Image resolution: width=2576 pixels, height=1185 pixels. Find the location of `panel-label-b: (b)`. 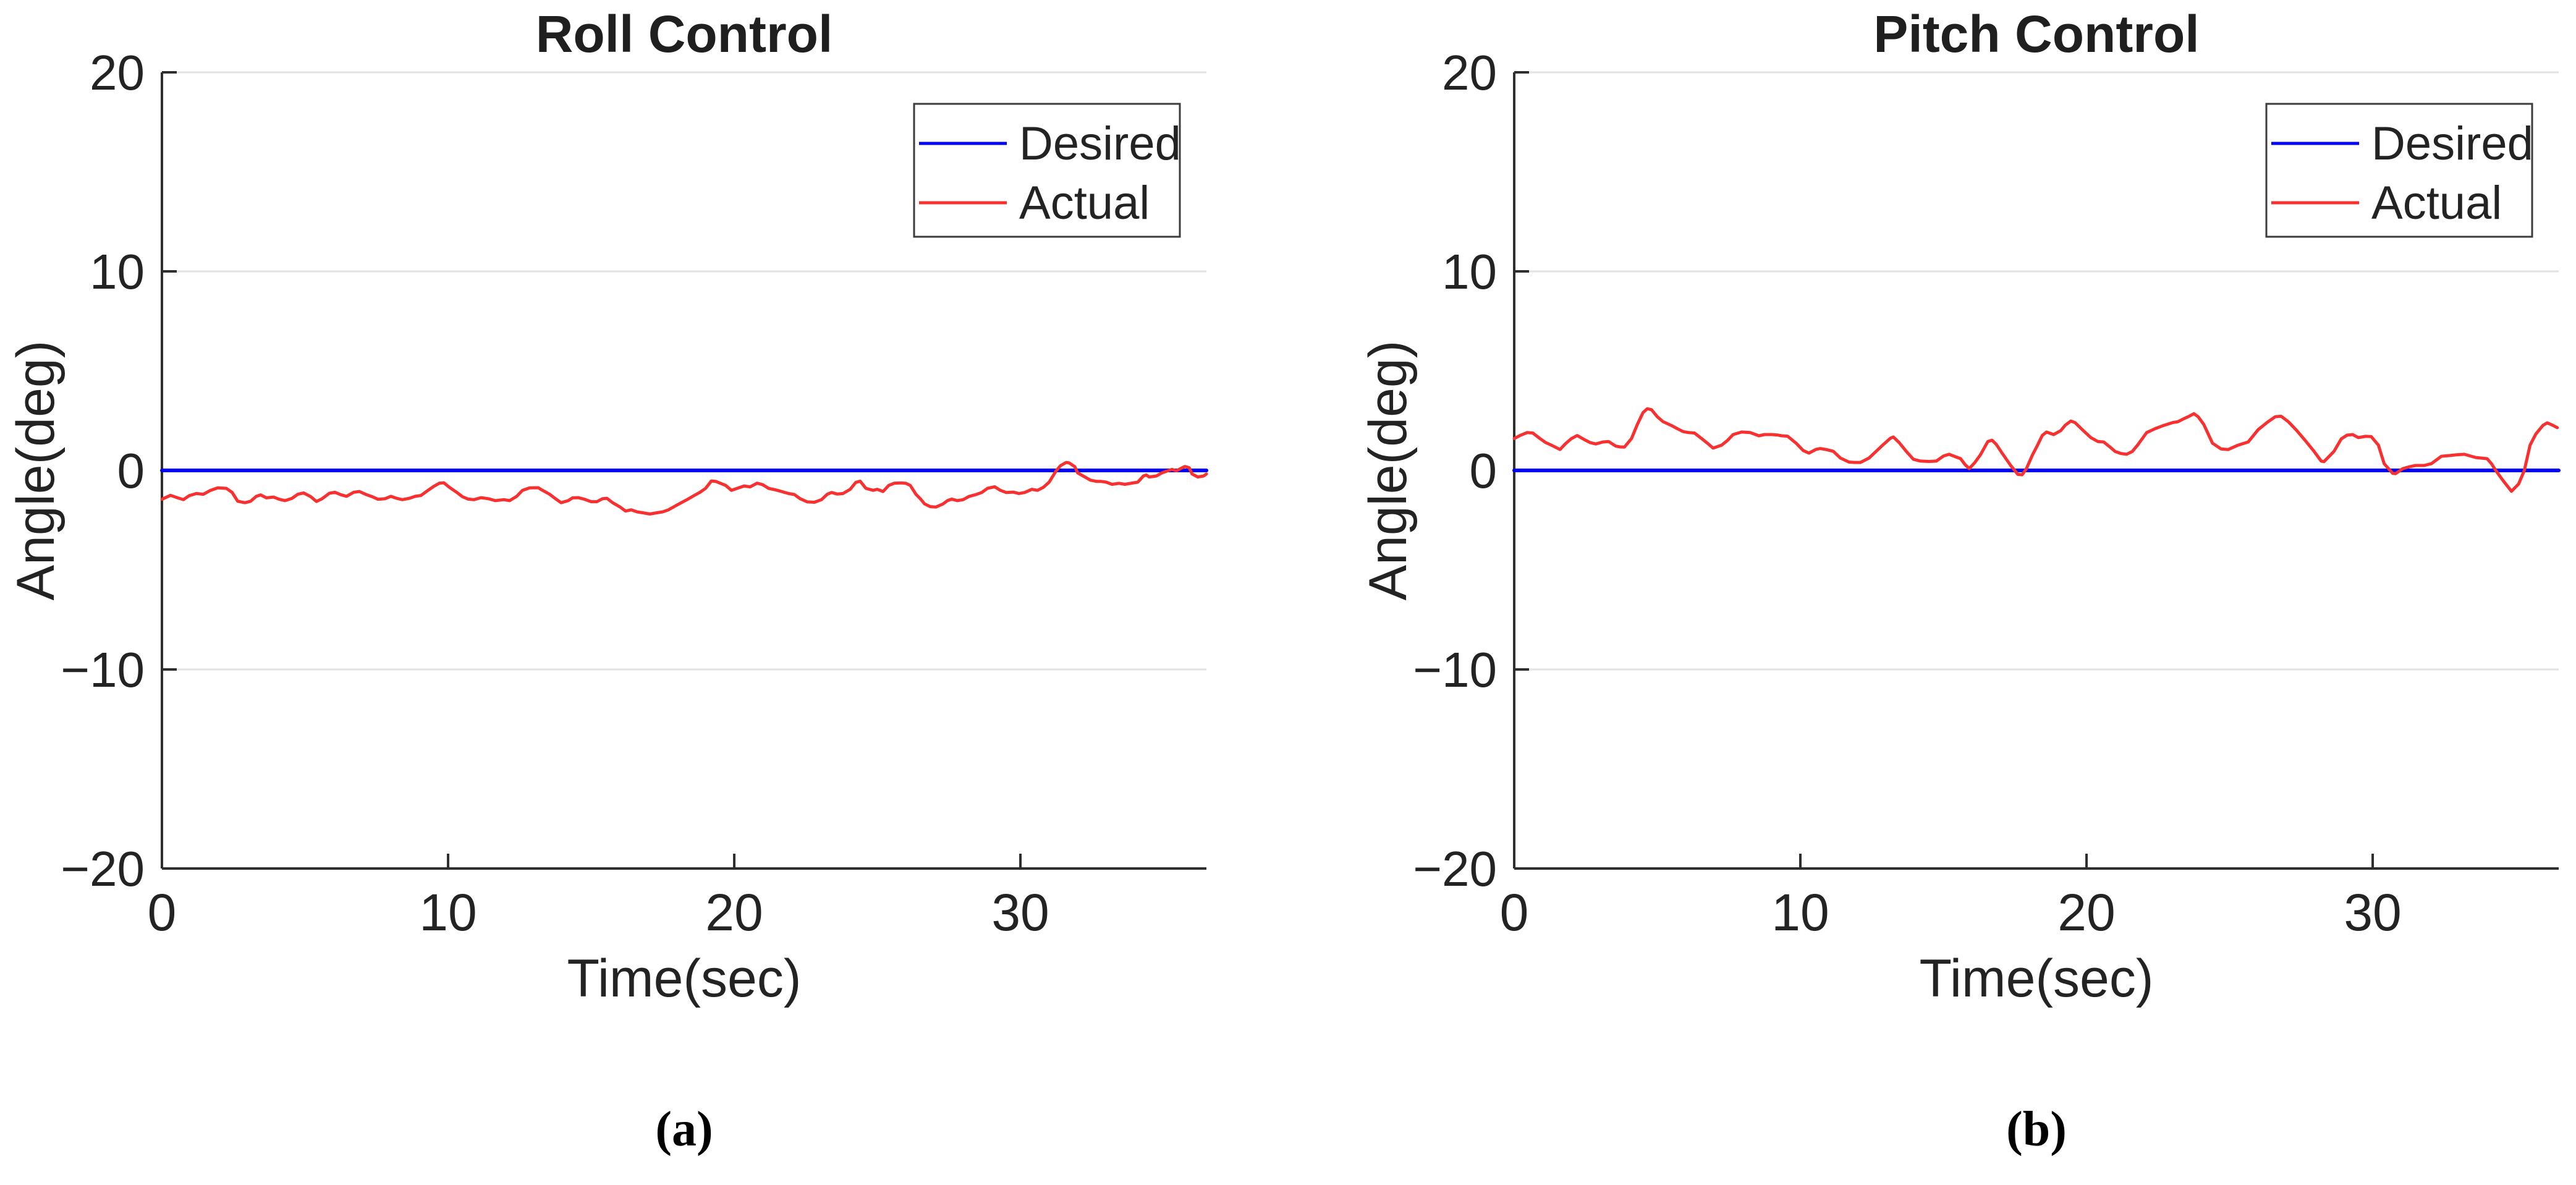

panel-label-b: (b) is located at coordinates (2036, 1129).